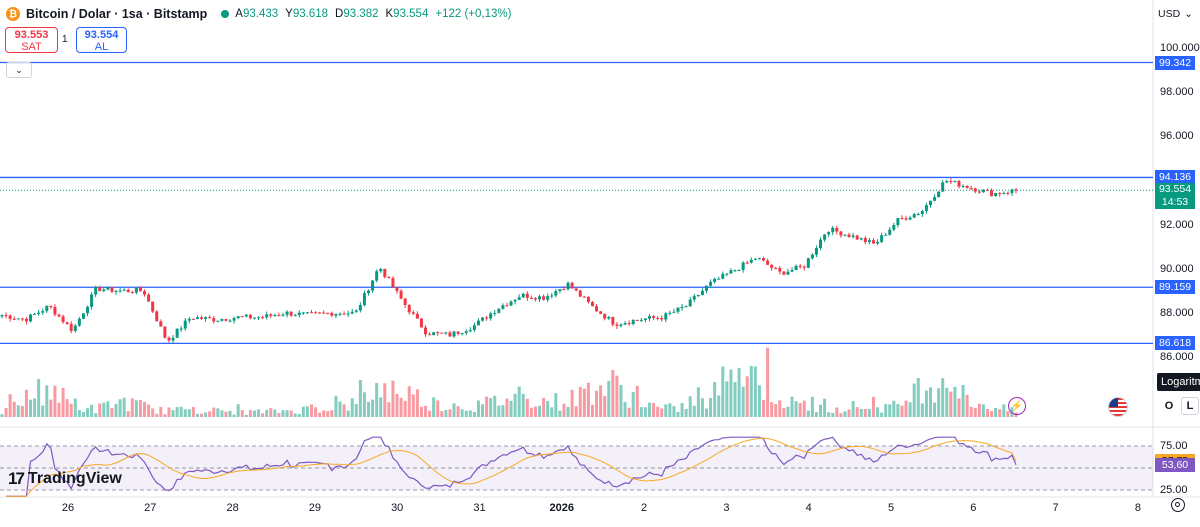 This screenshot has height=527, width=1200. Describe the element at coordinates (65, 479) in the screenshot. I see `tradingview-logo: 17 TradingView` at that location.